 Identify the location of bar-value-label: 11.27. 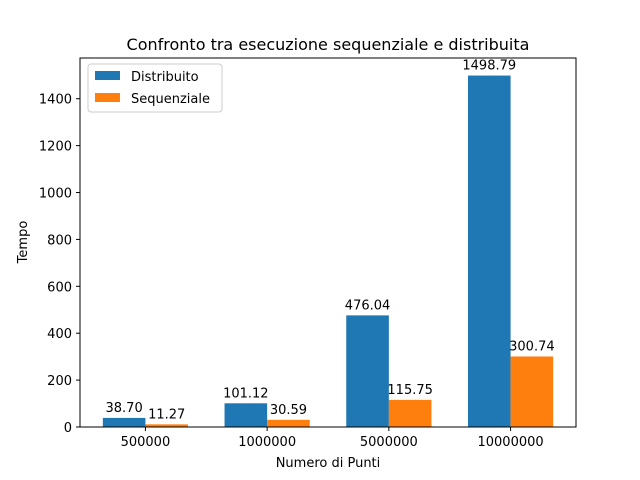
(166, 414).